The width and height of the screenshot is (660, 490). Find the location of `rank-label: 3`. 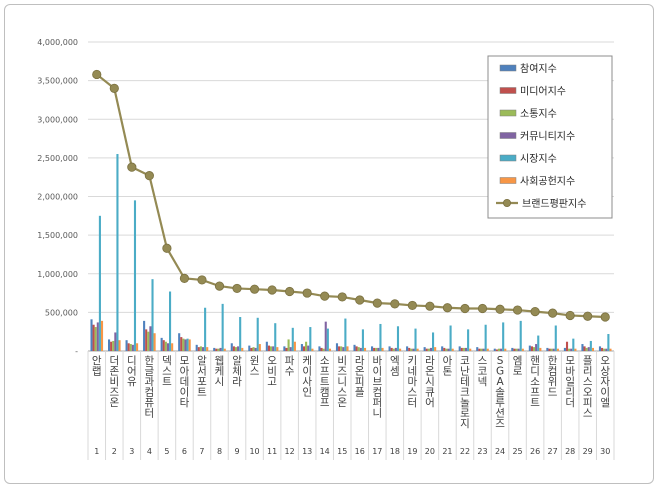

rank-label: 3 is located at coordinates (131, 451).